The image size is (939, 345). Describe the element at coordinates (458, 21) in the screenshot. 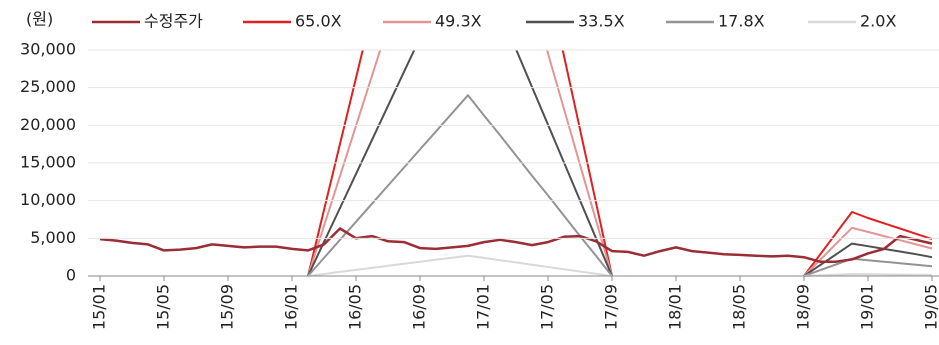

I see `legend-label: 49.3X` at that location.